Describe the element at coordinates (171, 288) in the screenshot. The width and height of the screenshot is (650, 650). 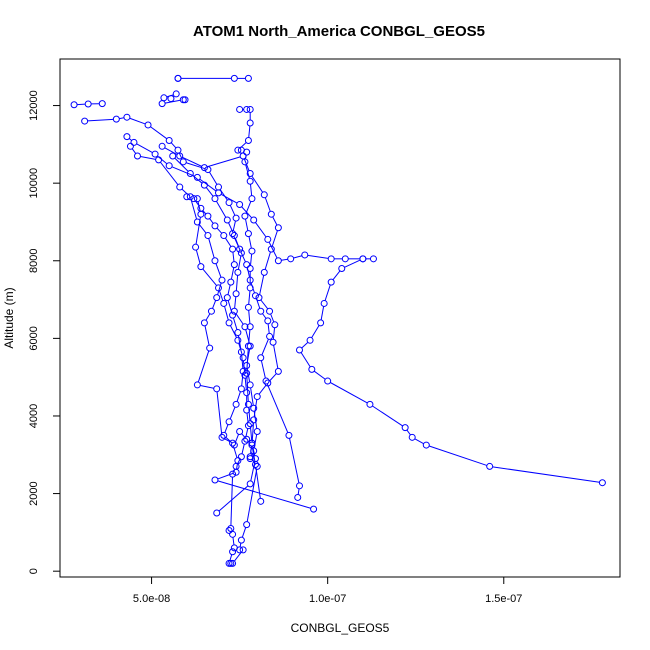
I see `series-profile` at that location.